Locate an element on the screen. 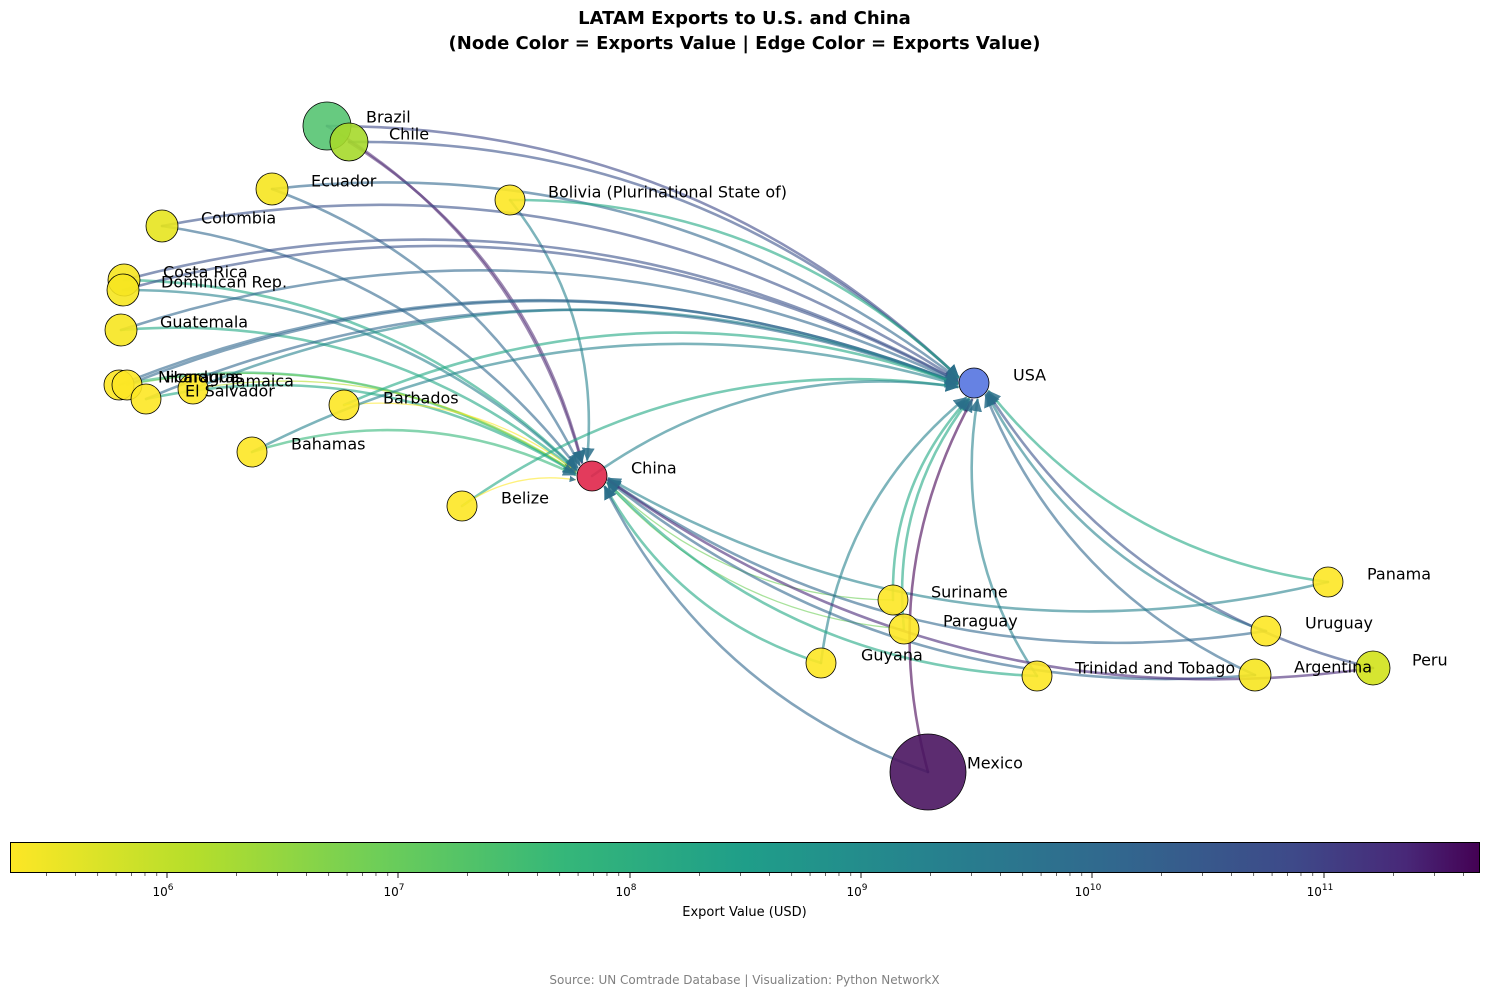  colorbar-tick-label: 10⁷ is located at coordinates (393, 891).